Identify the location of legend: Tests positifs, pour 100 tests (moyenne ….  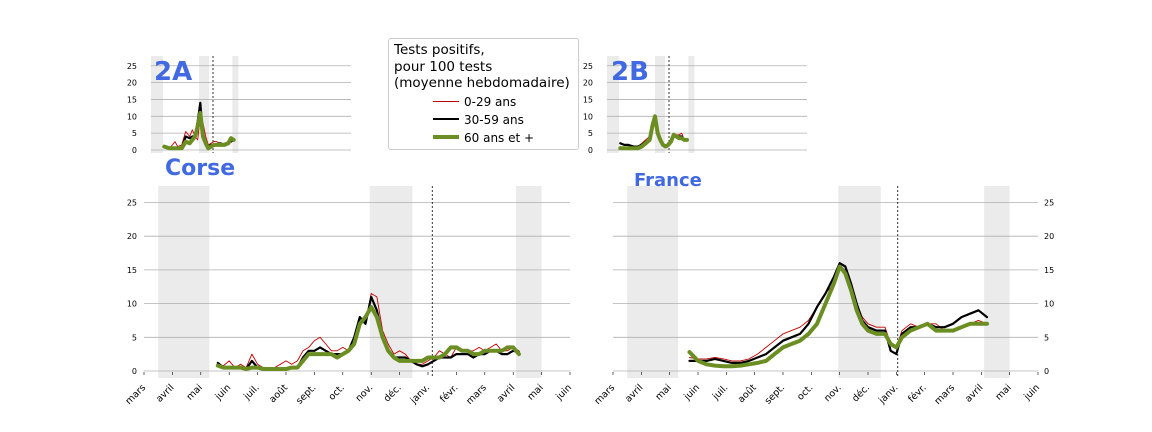
(483, 94).